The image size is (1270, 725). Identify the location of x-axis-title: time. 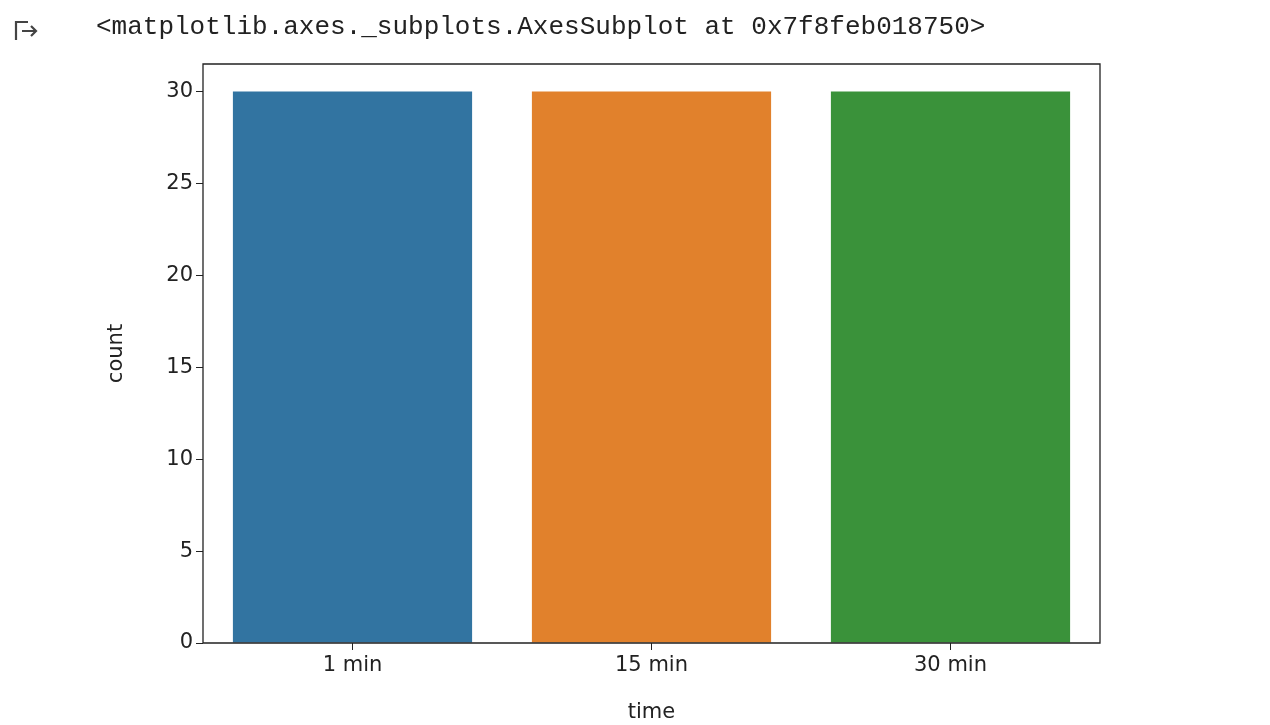
(651, 710).